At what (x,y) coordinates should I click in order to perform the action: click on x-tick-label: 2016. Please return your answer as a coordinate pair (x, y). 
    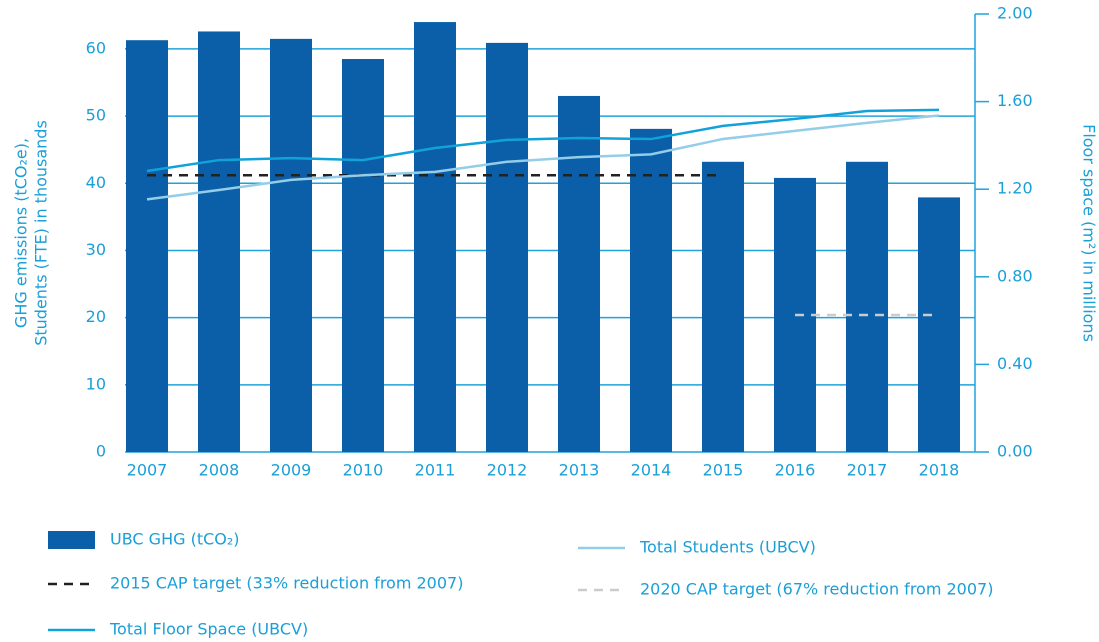
    Looking at the image, I should click on (795, 470).